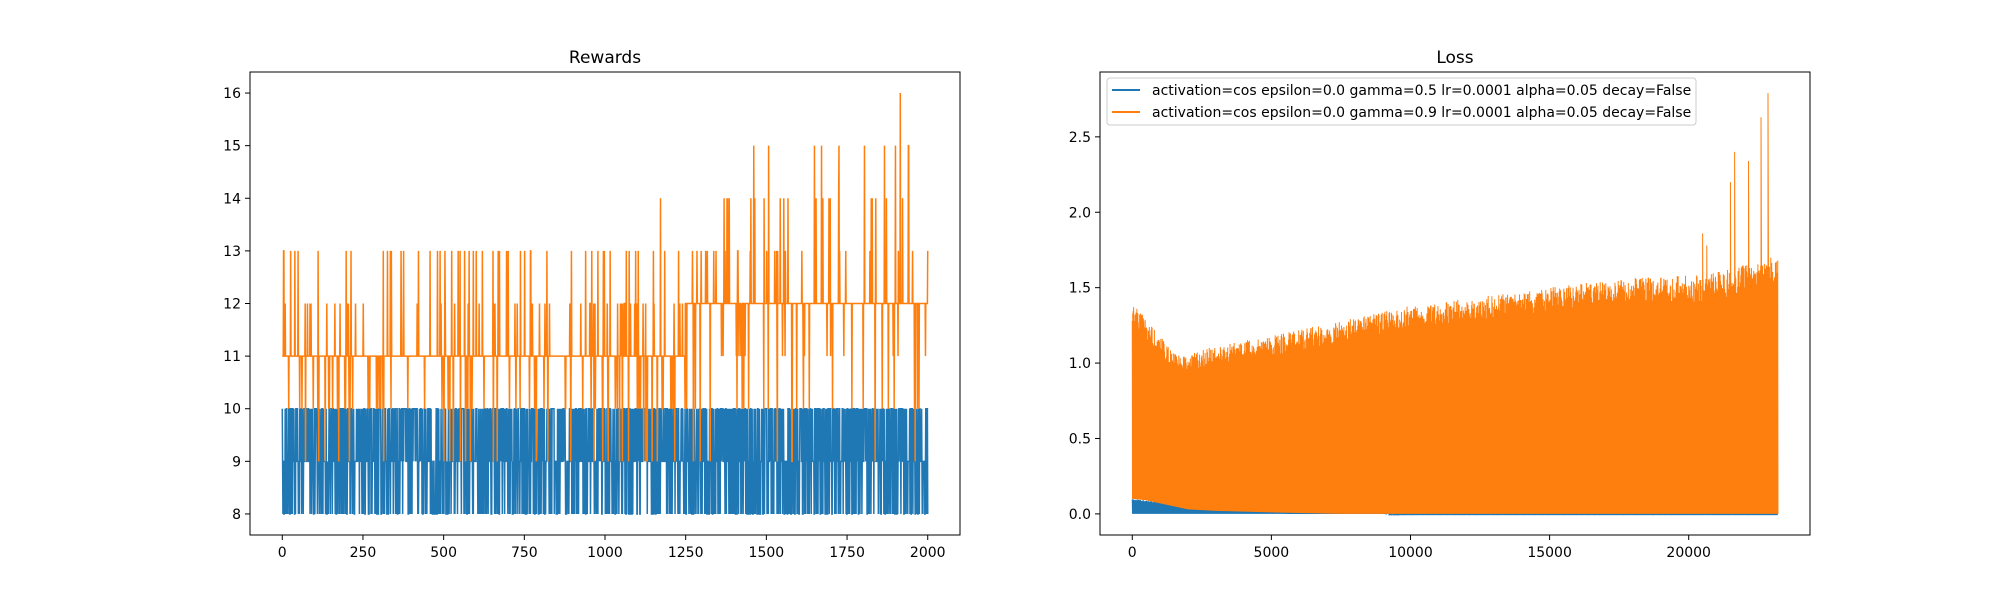 The width and height of the screenshot is (2000, 600). Describe the element at coordinates (282, 553) in the screenshot. I see `rewards-x-tick-label: 0` at that location.